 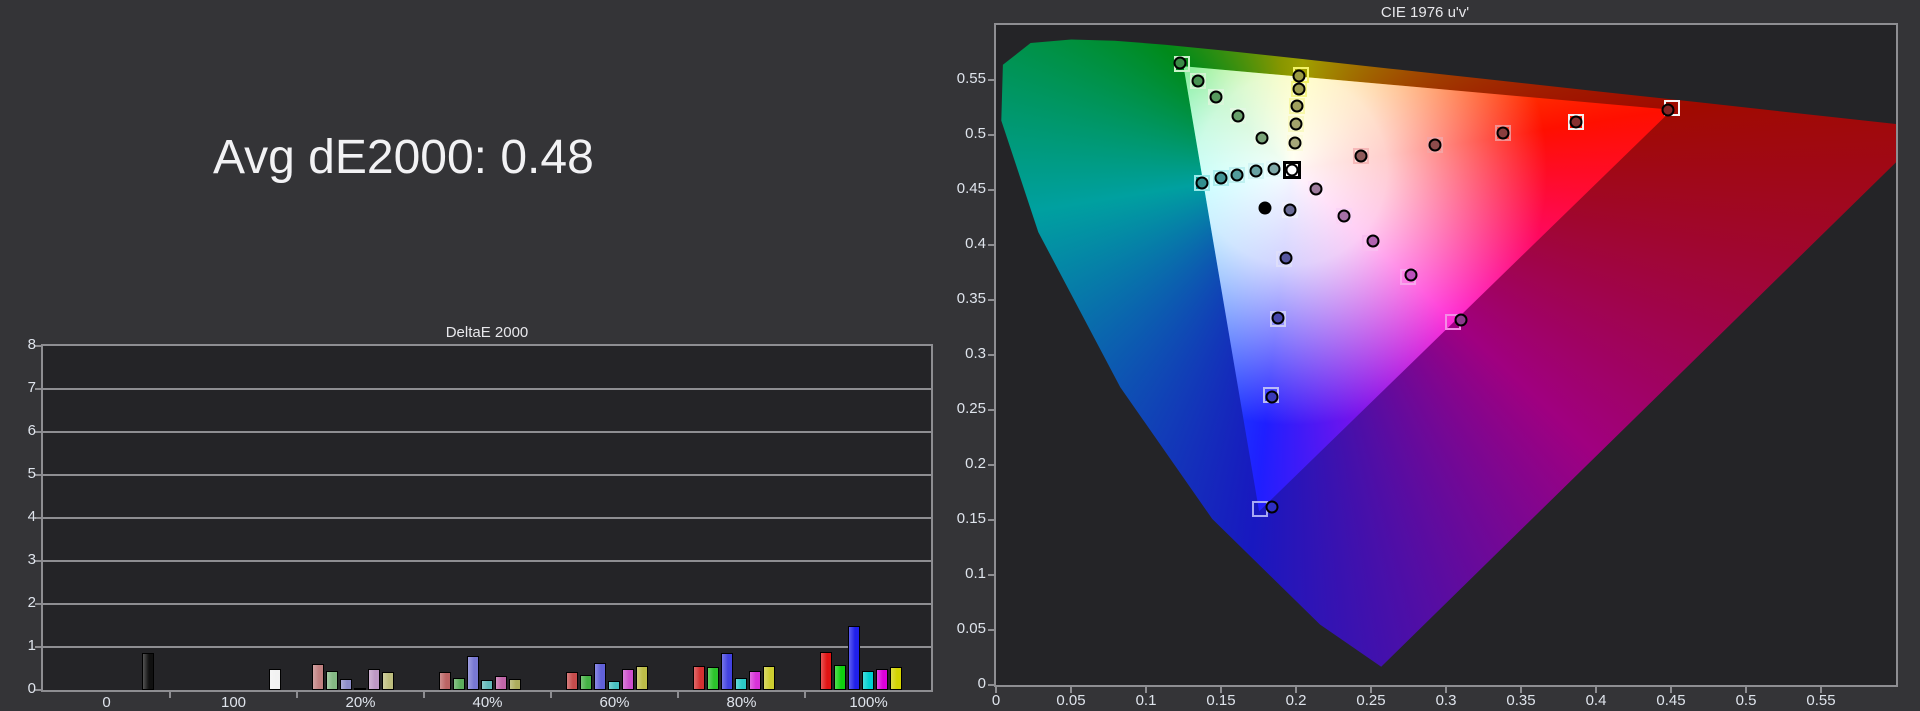 I want to click on deltae-bar-white, so click(x=274, y=679).